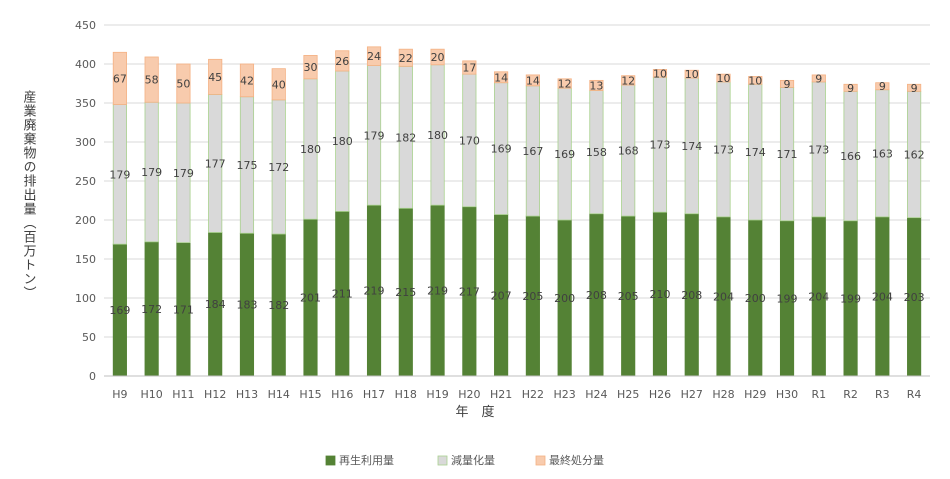 This screenshot has height=479, width=950. What do you see at coordinates (469, 394) in the screenshot?
I see `x-tick-label: H20` at bounding box center [469, 394].